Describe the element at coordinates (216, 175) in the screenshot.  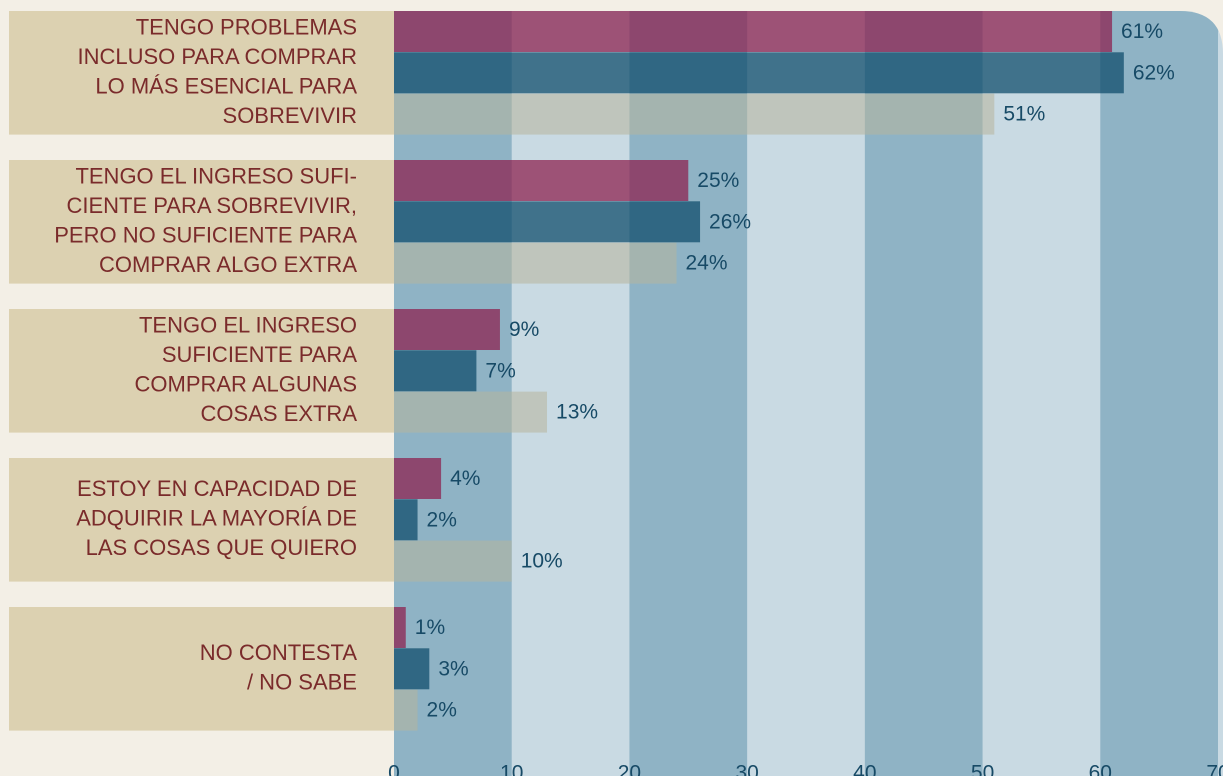
I see `category-label: TENGO EL INGRESO SUFI-` at that location.